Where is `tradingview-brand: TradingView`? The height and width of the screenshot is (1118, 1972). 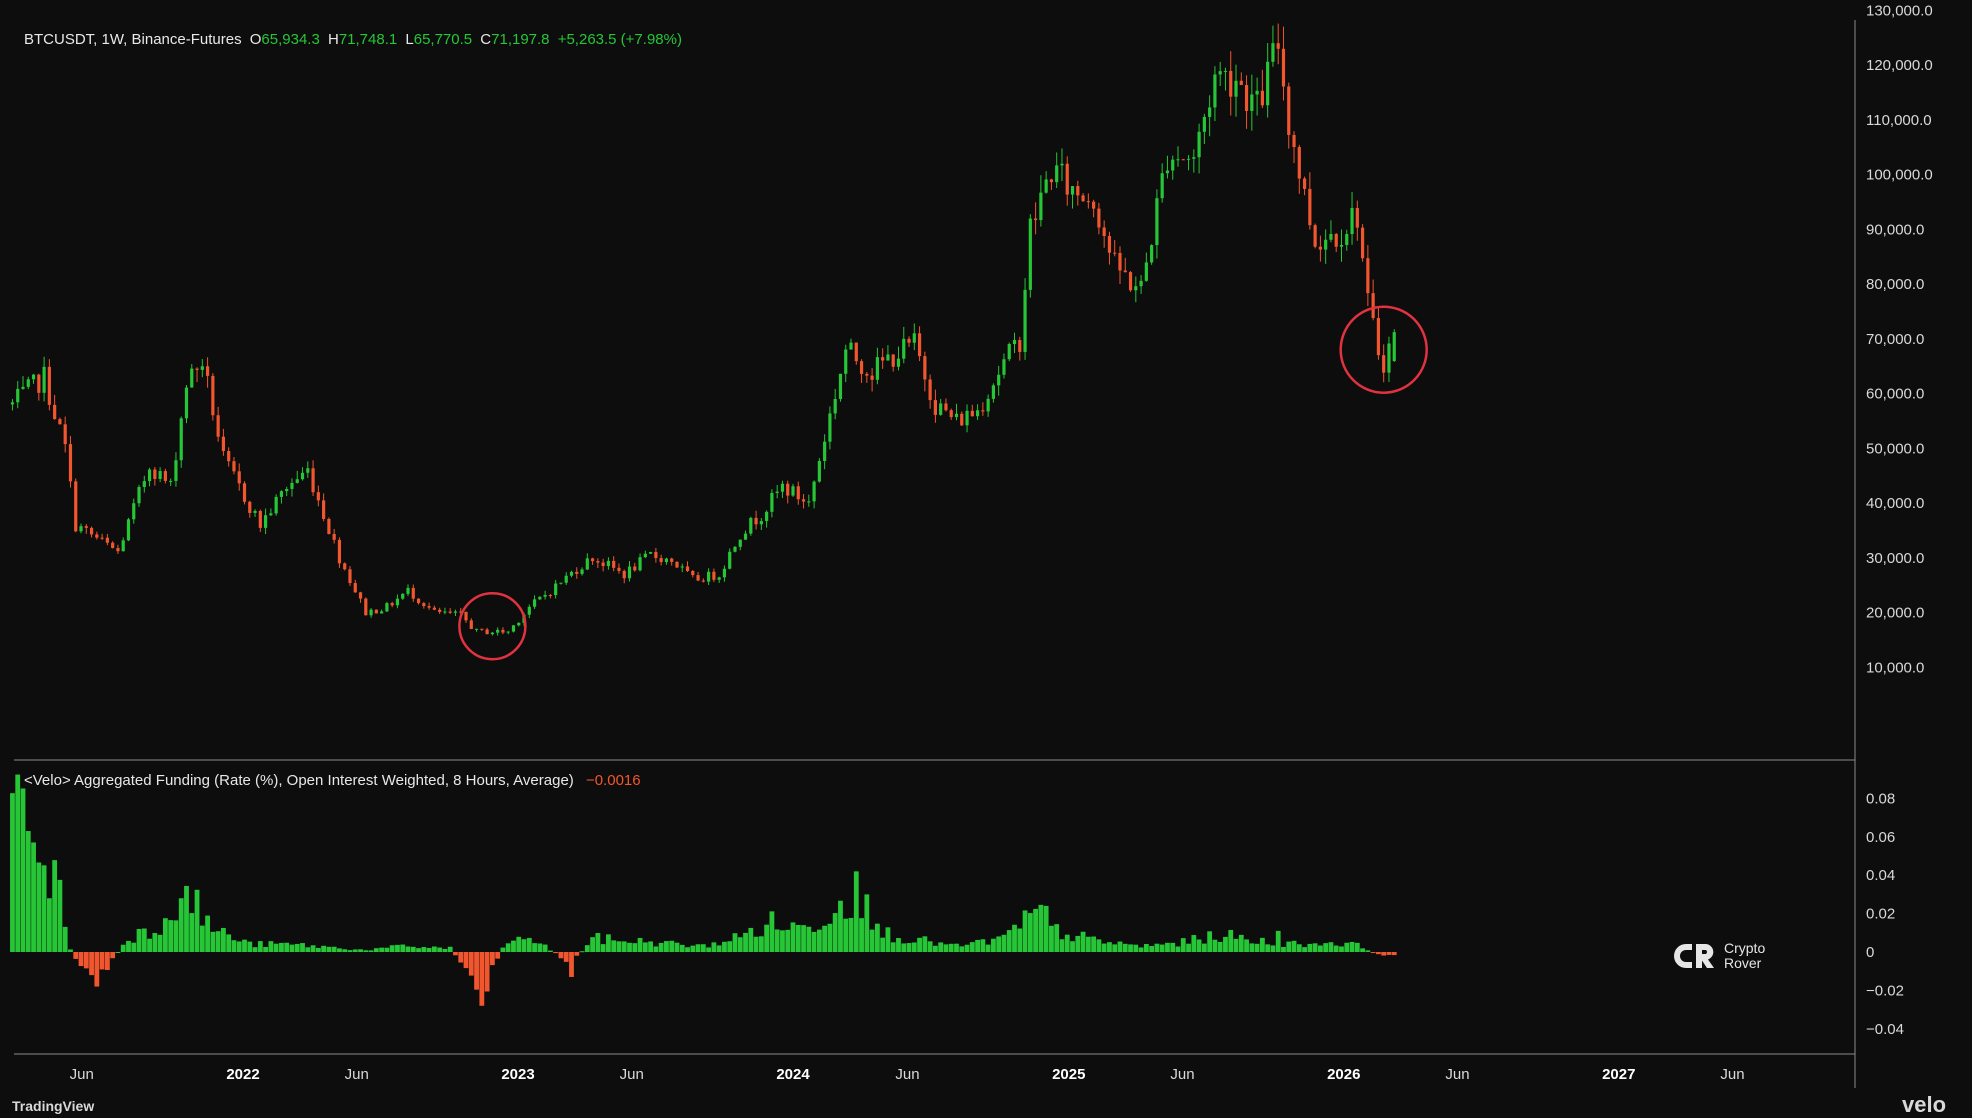
tradingview-brand: TradingView is located at coordinates (53, 1106).